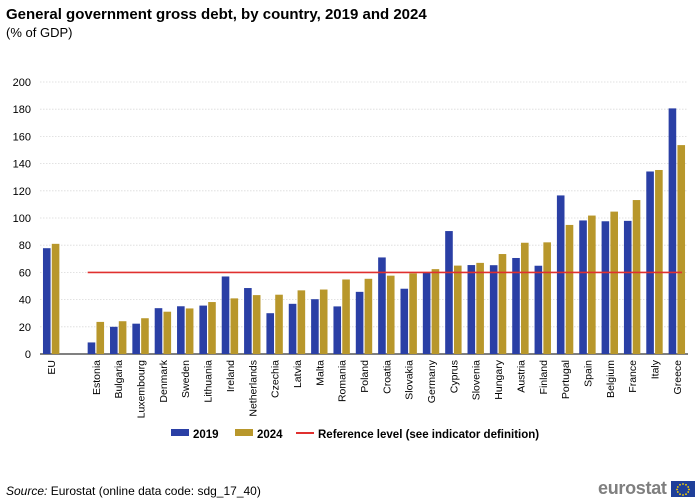 Image resolution: width=700 pixels, height=502 pixels. Describe the element at coordinates (449, 292) in the screenshot. I see `bar-2019-Cyprus` at that location.